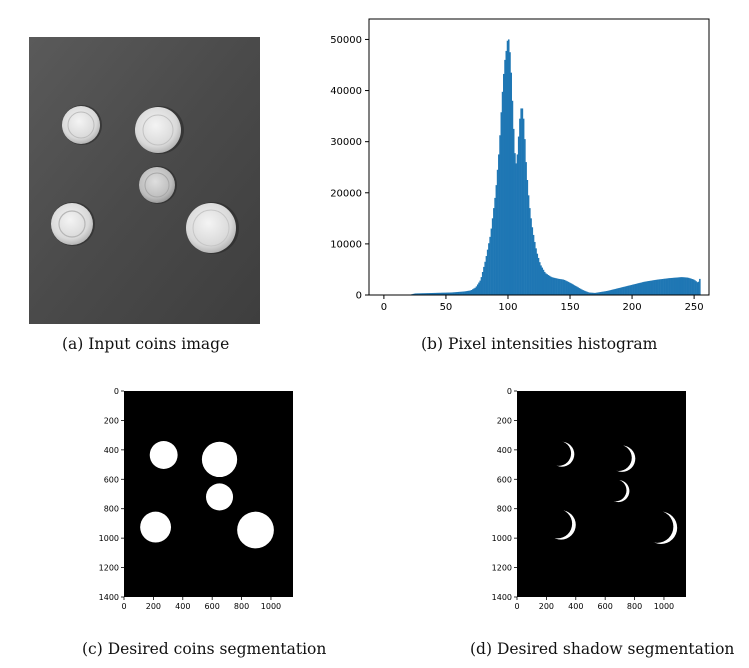  Describe the element at coordinates (144, 180) in the screenshot. I see `coins-photo` at that location.